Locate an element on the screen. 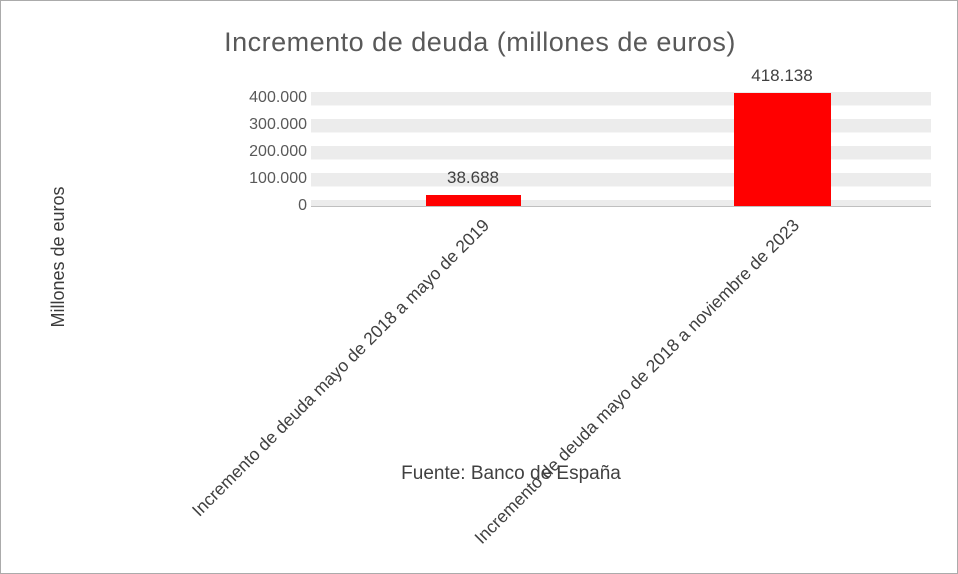  bar-2018-2023 is located at coordinates (782, 149).